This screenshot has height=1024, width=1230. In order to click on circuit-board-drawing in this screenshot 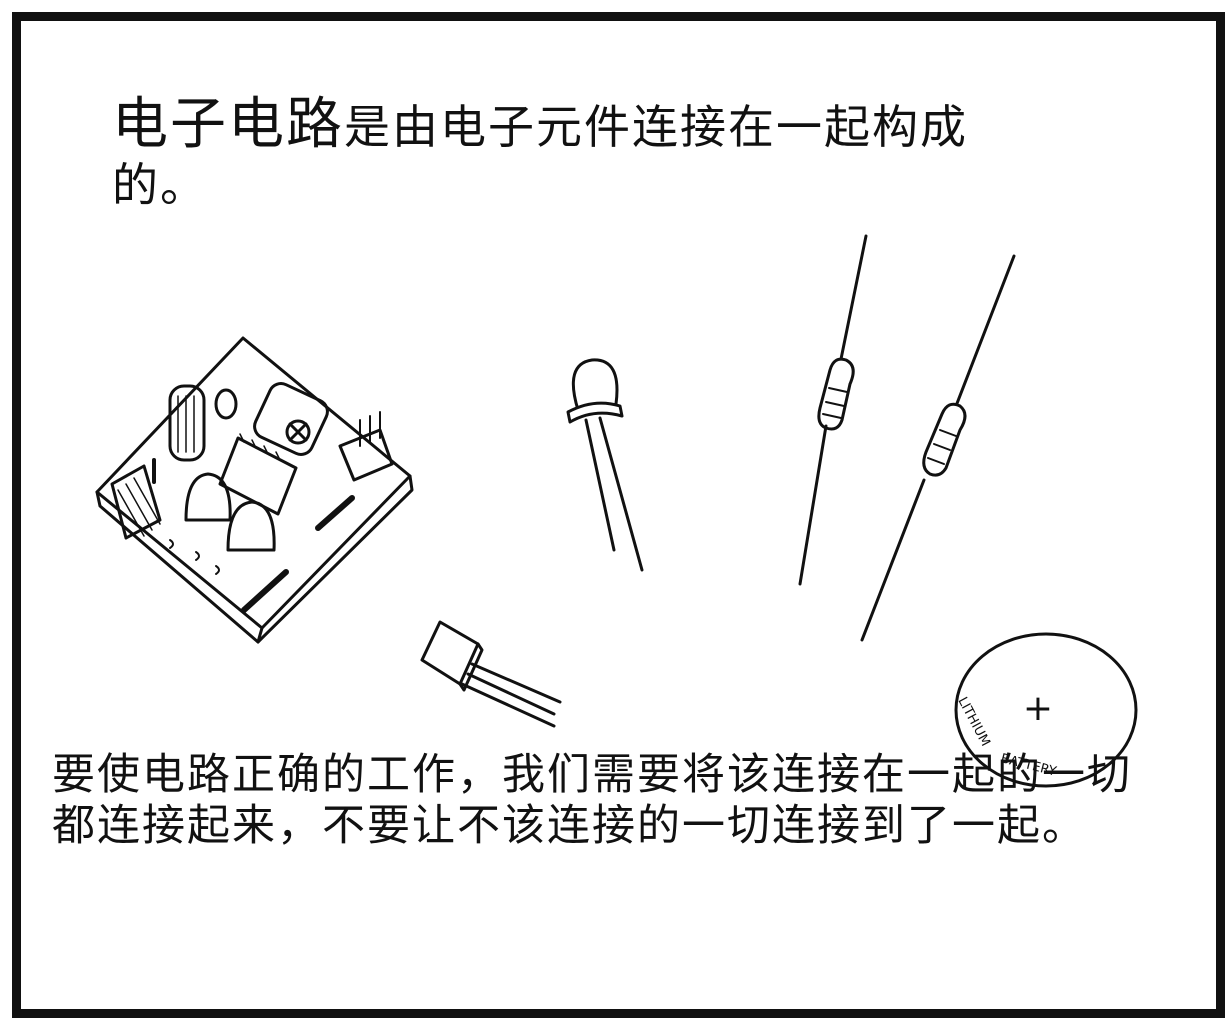, I will do `click(254, 490)`.